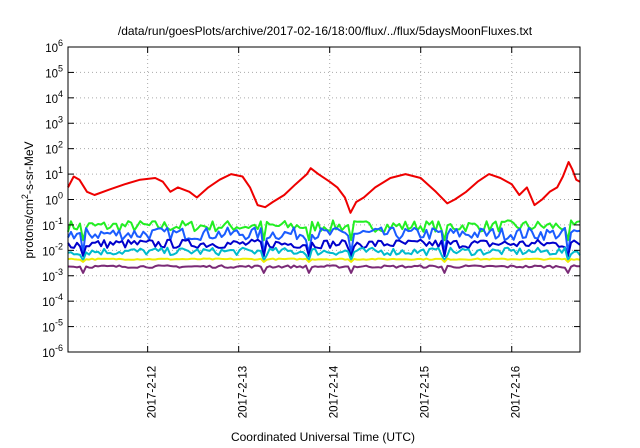  What do you see at coordinates (335, 391) in the screenshot?
I see `x-tick-label: 2017-2-14` at bounding box center [335, 391].